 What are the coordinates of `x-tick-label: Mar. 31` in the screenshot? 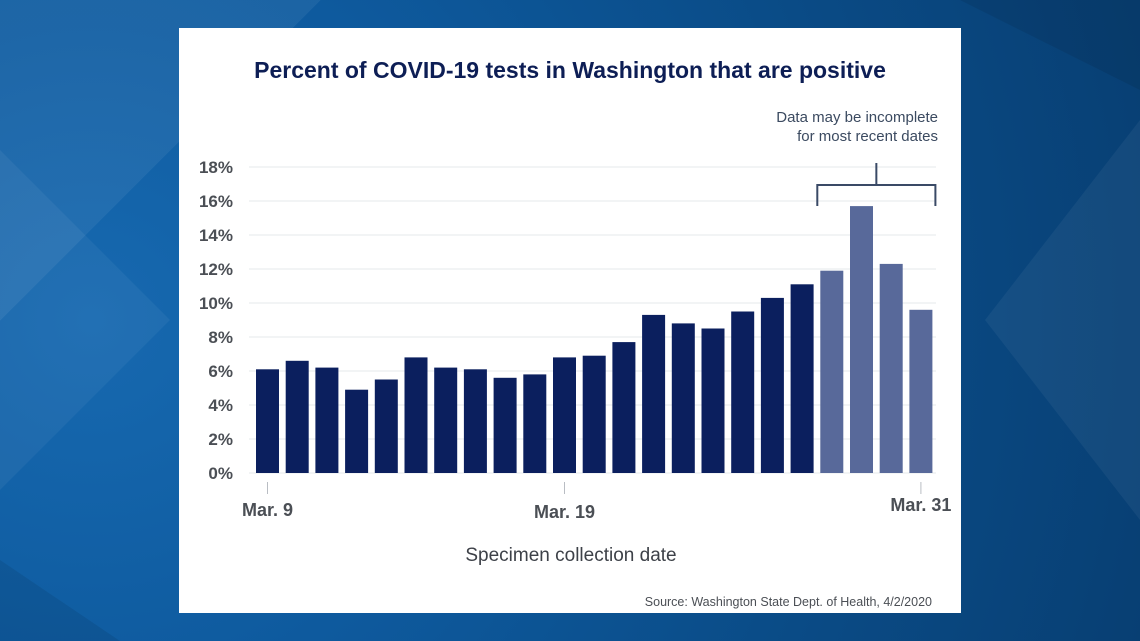 It's located at (920, 505).